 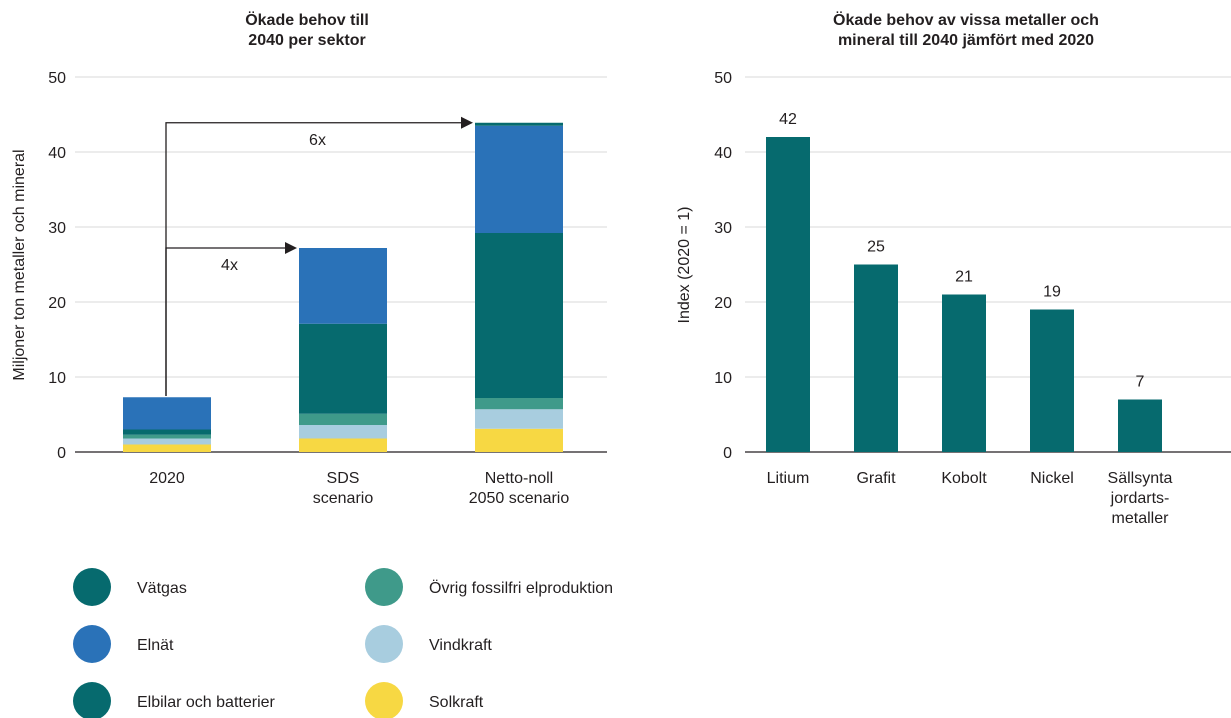 What do you see at coordinates (343, 488) in the screenshot?
I see `x-tick-label: SDS scenario` at bounding box center [343, 488].